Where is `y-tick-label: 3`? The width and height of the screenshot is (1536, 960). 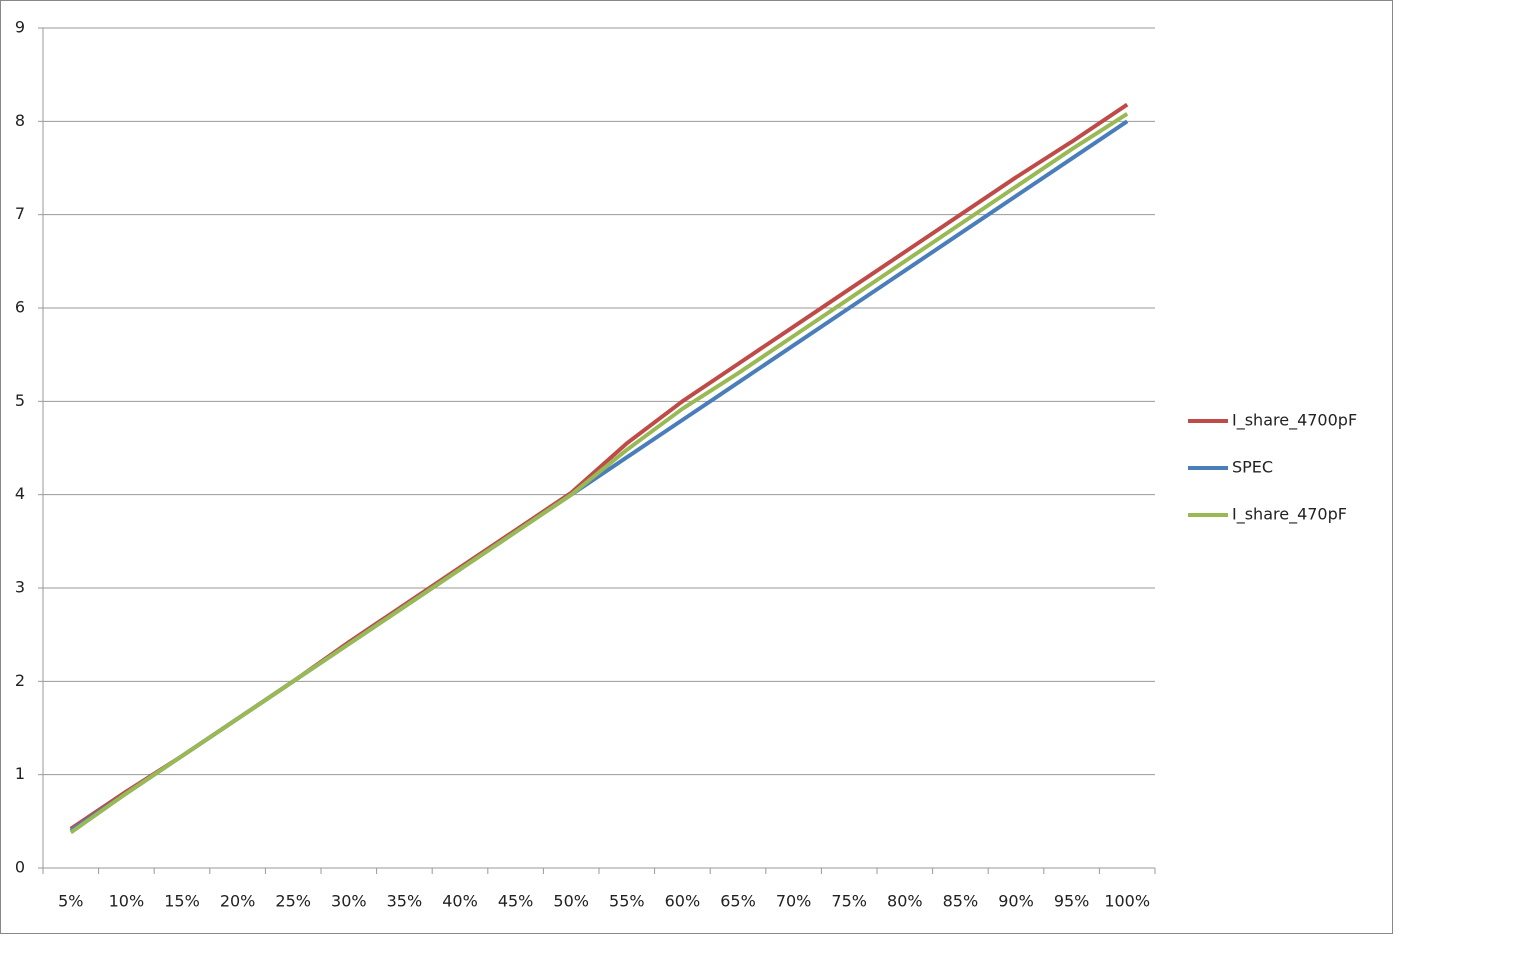
y-tick-label: 3 is located at coordinates (20, 587).